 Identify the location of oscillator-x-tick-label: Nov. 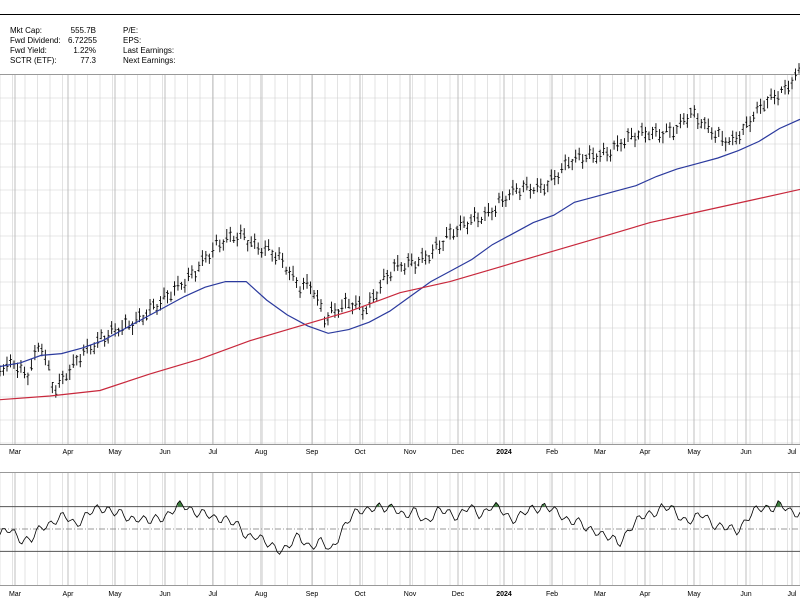
(410, 594).